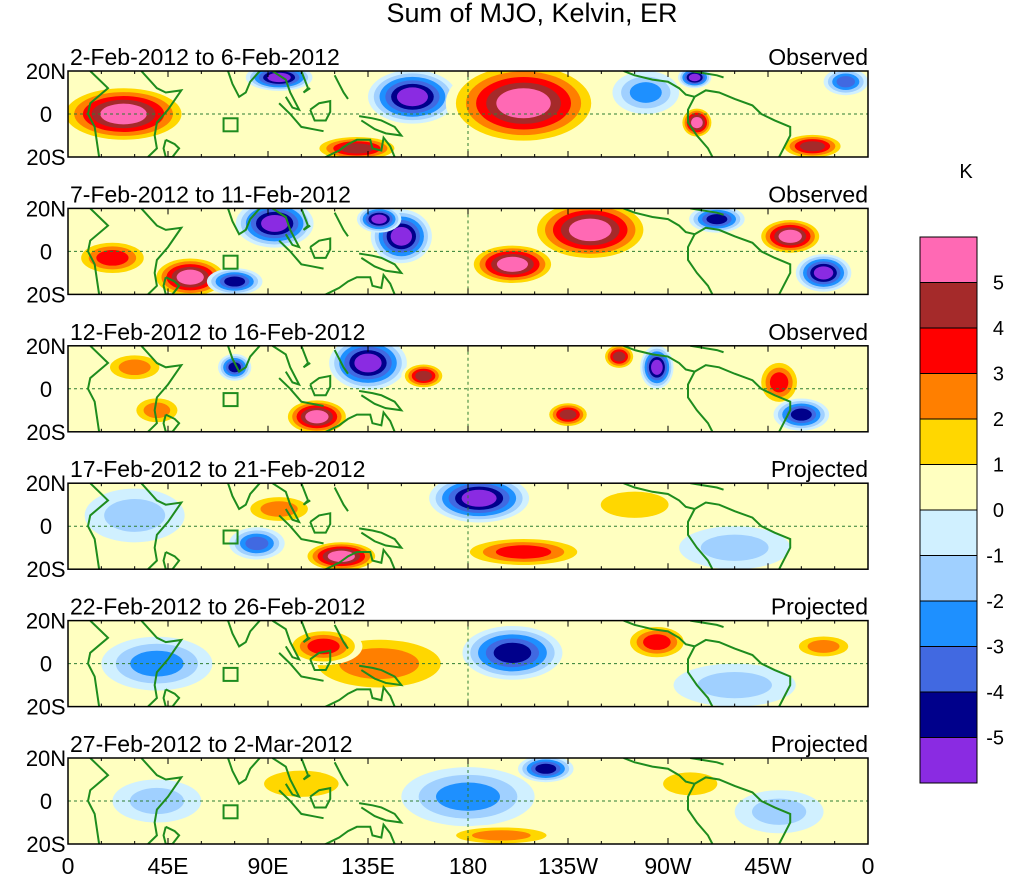 This screenshot has height=889, width=1015. I want to click on colorbar: K 5 4 3 2 1 0 -1 -2 -3 -4 -5, so click(961, 472).